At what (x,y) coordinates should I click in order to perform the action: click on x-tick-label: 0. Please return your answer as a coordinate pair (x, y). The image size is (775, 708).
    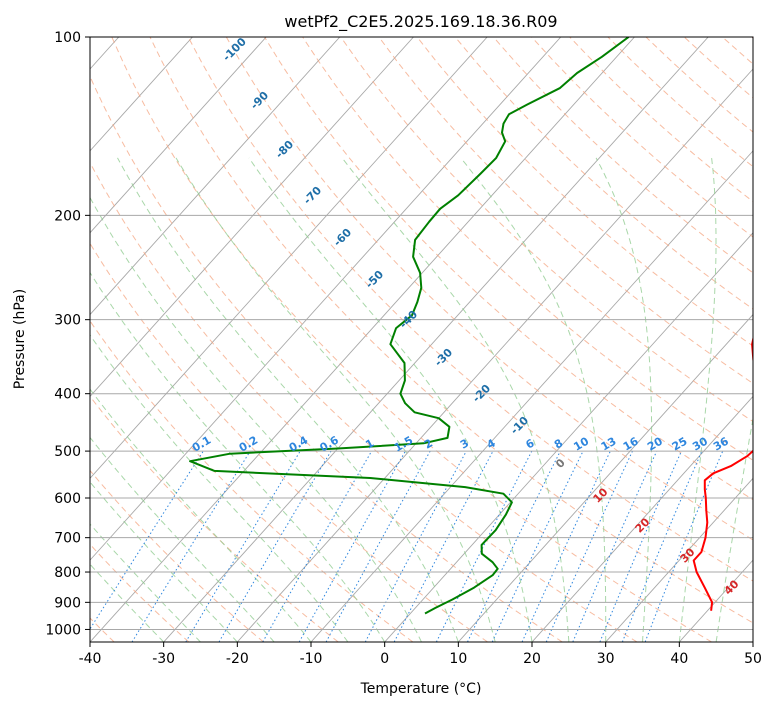
    Looking at the image, I should click on (384, 659).